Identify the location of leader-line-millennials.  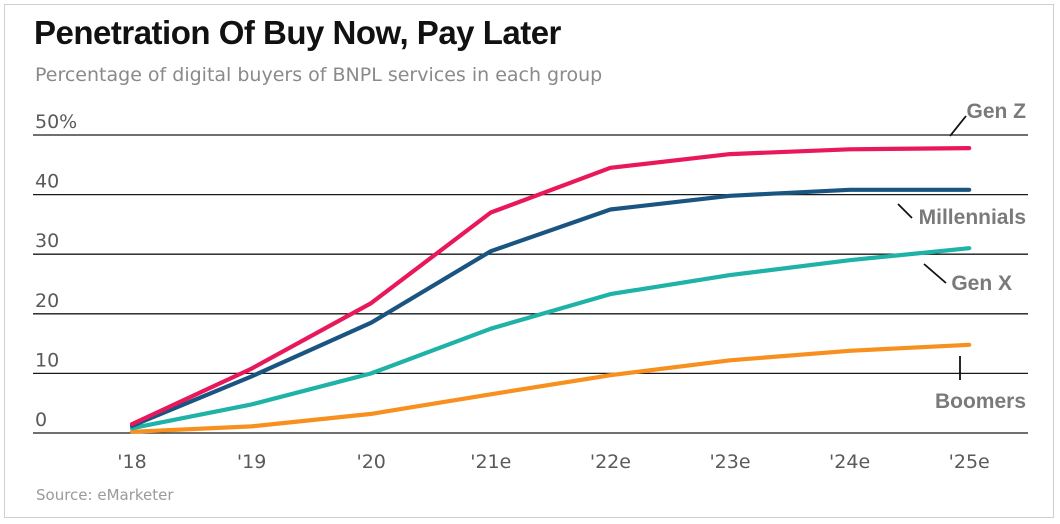
(905, 211).